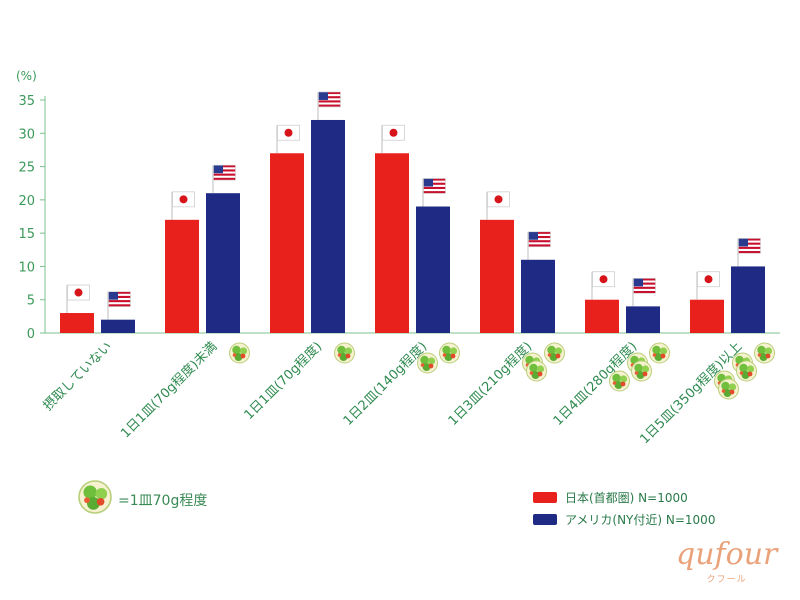 This screenshot has height=600, width=800. Describe the element at coordinates (31, 334) in the screenshot. I see `y-tick-label: 0` at that location.